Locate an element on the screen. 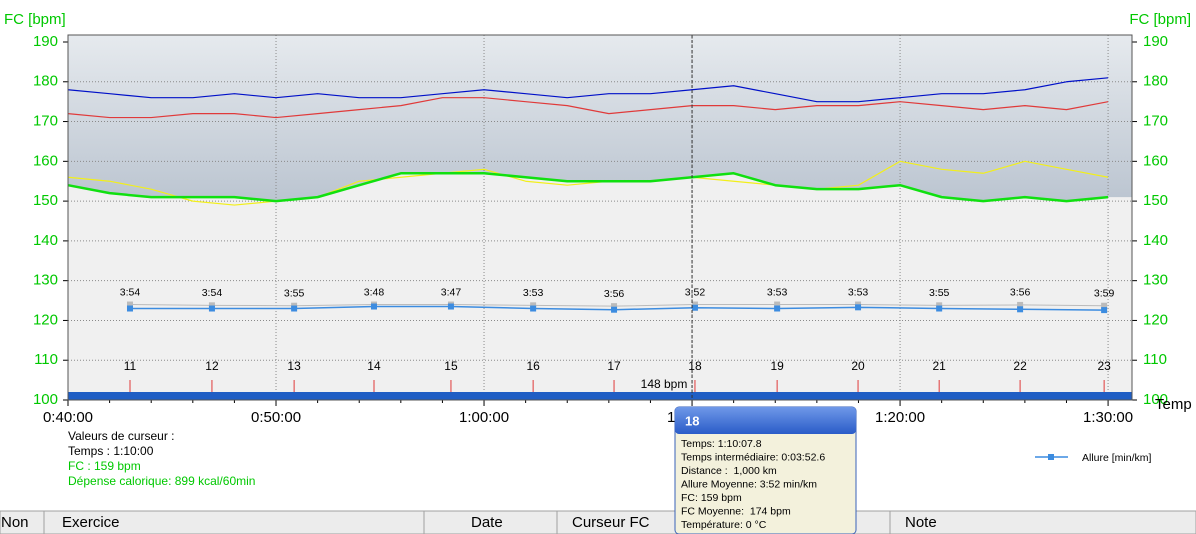 The width and height of the screenshot is (1196, 534). tooltip-line: Temps intermédiaire: 0:03:52.6 is located at coordinates (753, 457).